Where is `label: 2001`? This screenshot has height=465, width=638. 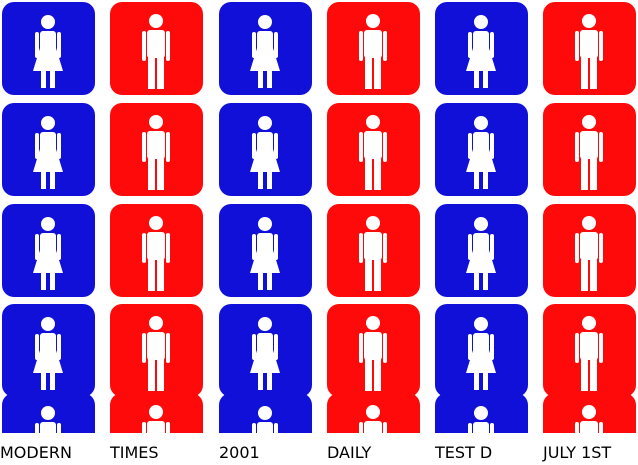
label: 2001 is located at coordinates (239, 452).